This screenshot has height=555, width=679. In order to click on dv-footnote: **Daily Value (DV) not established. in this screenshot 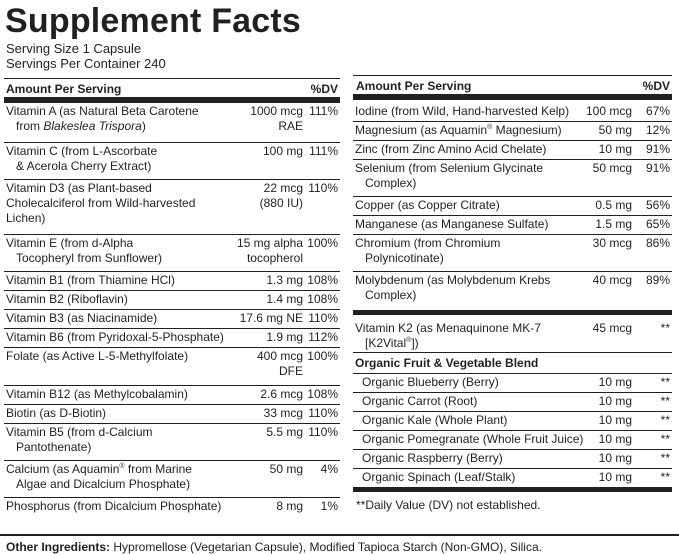, I will do `click(448, 505)`.